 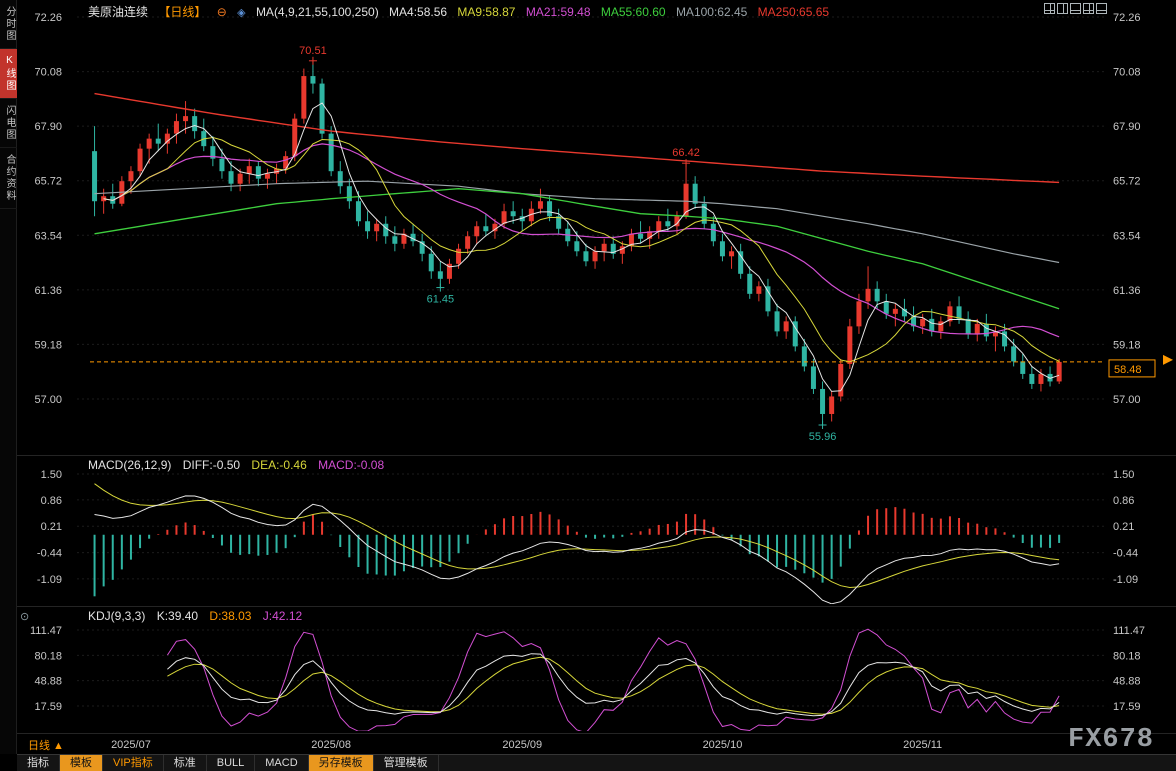 I want to click on chart-type-sidebar: 分时图 K线图 闪电图 合约资料, so click(x=8, y=377).